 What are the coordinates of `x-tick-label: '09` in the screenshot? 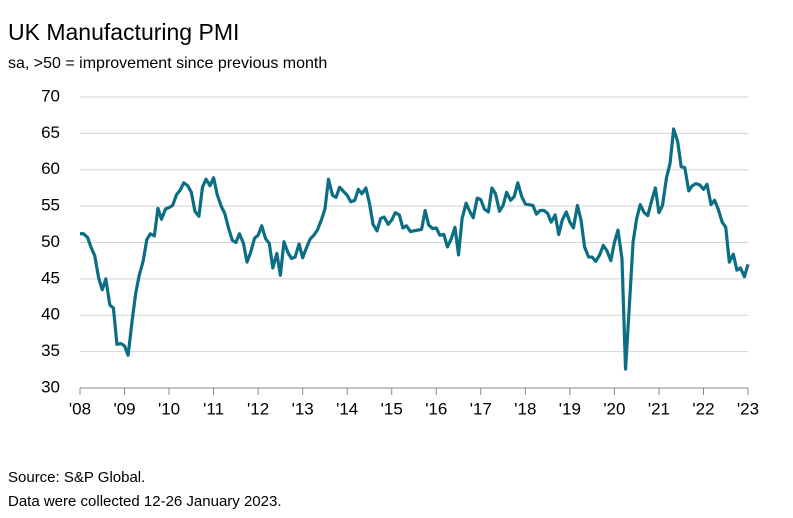 It's located at (124, 408).